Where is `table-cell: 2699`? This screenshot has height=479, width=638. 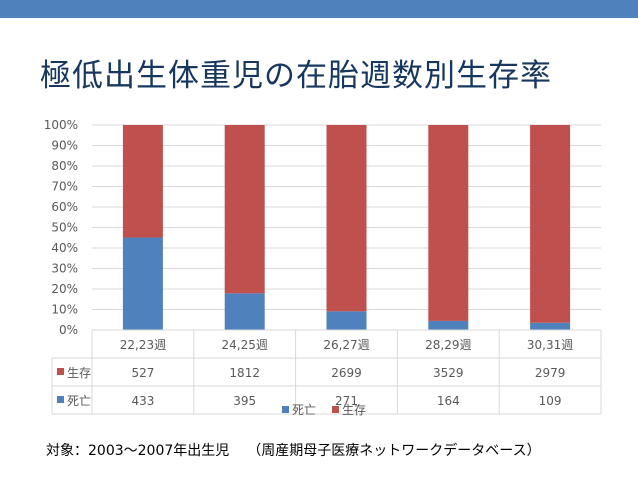 table-cell: 2699 is located at coordinates (346, 373).